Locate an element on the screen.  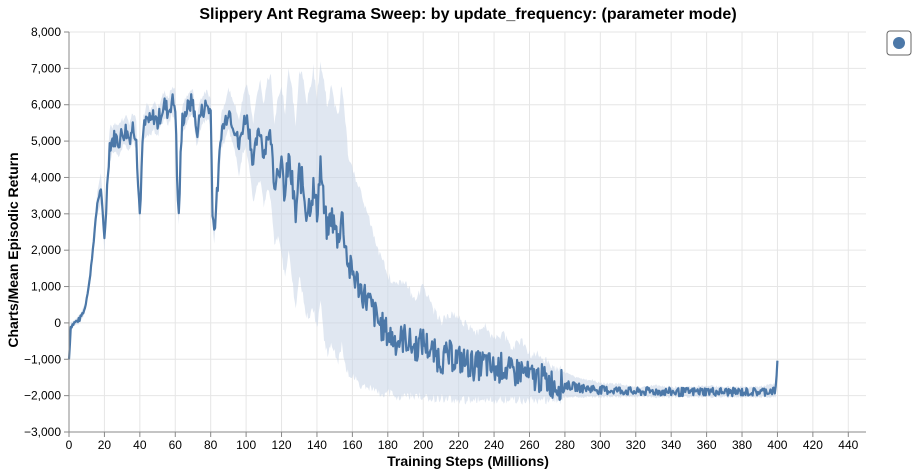
x-tick-label: 300 is located at coordinates (600, 445).